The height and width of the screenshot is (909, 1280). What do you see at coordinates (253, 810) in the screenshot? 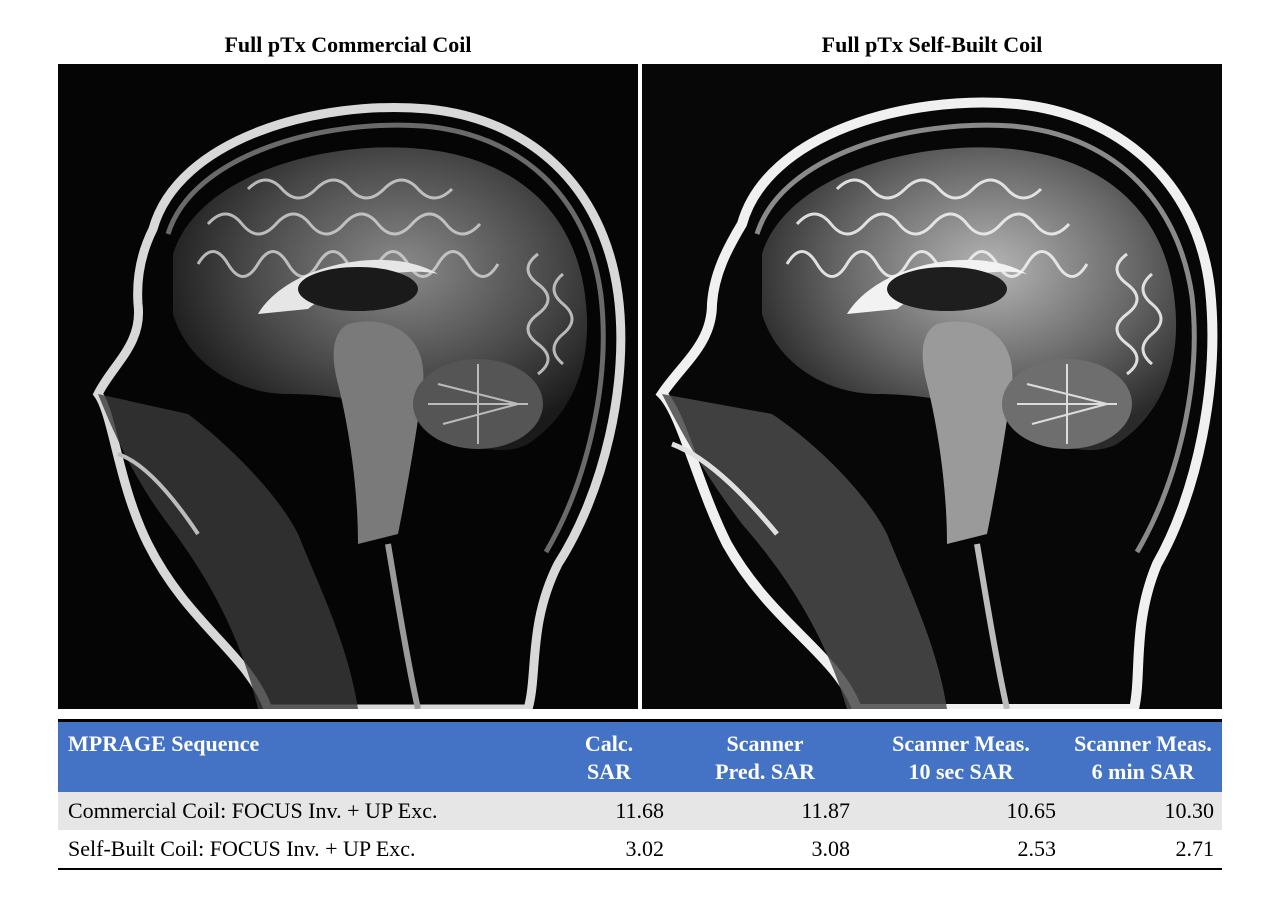
I see `row-label: Commercial Coil: FOCUS Inv. + UP Exc.` at bounding box center [253, 810].